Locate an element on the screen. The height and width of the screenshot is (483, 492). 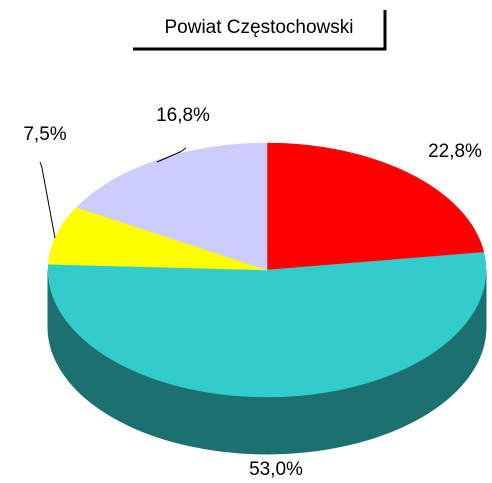
title-box-shadow is located at coordinates (260, 30).